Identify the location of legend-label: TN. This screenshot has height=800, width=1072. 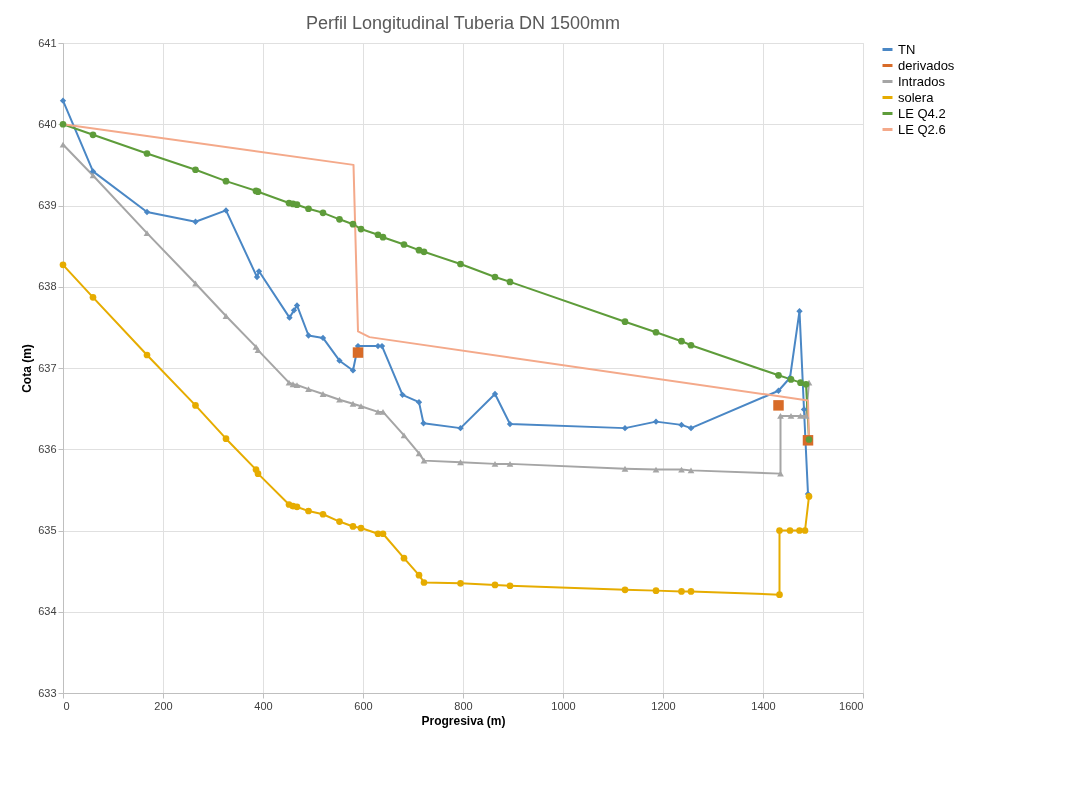
(907, 49).